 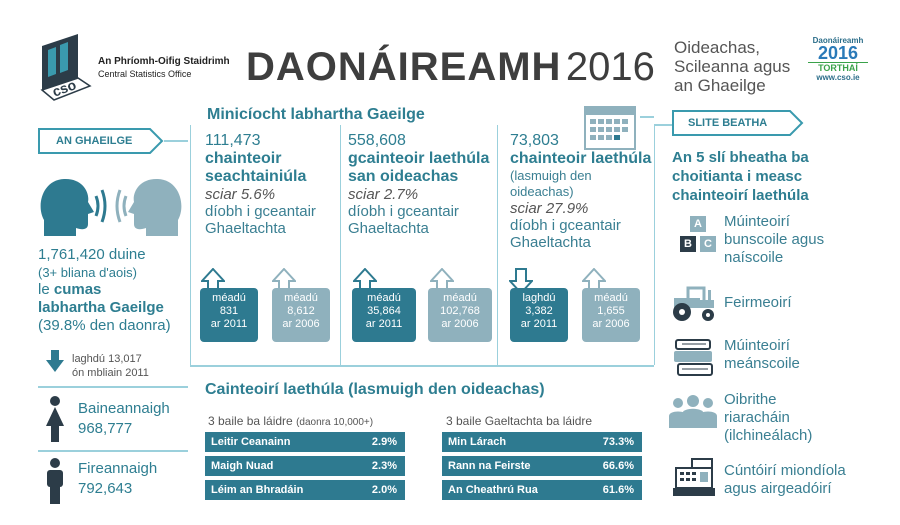 I want to click on ability-line: le cumas, so click(x=113, y=290).